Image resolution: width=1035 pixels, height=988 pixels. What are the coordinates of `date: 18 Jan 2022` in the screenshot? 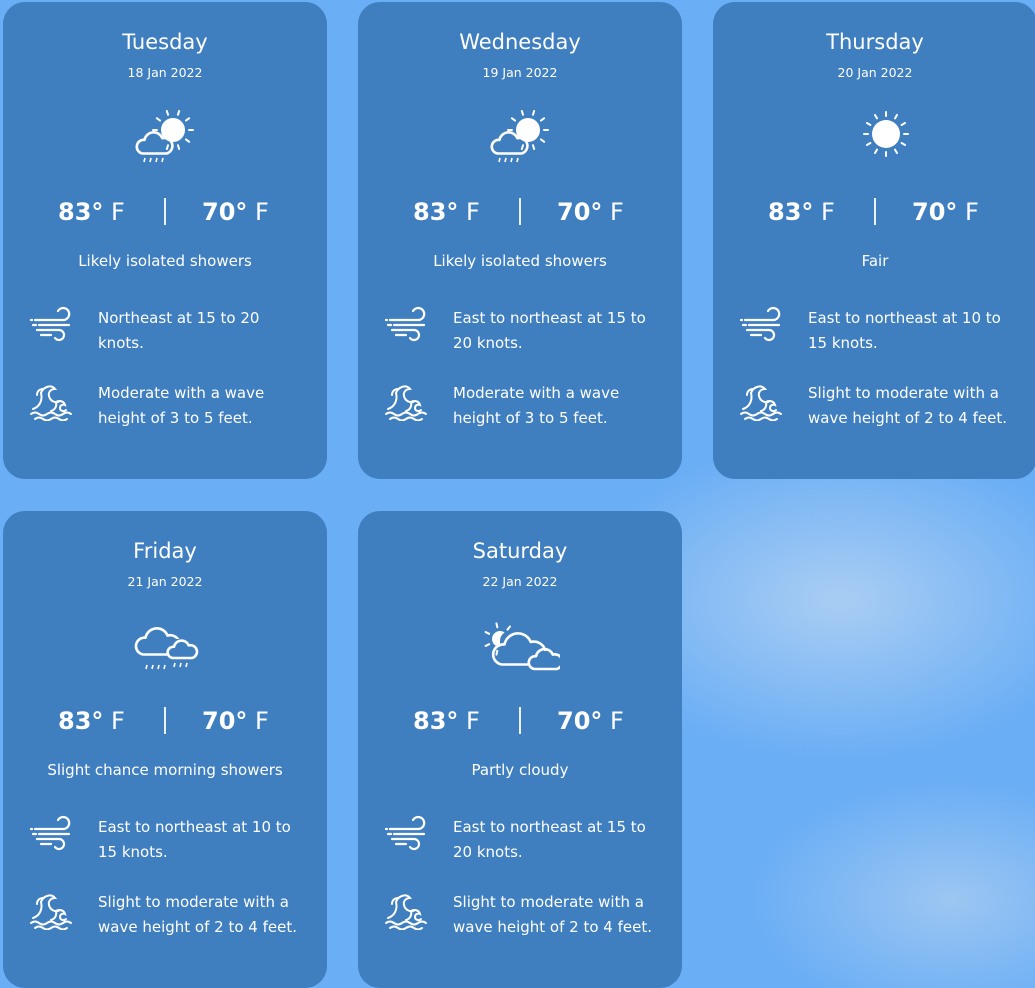 It's located at (165, 72).